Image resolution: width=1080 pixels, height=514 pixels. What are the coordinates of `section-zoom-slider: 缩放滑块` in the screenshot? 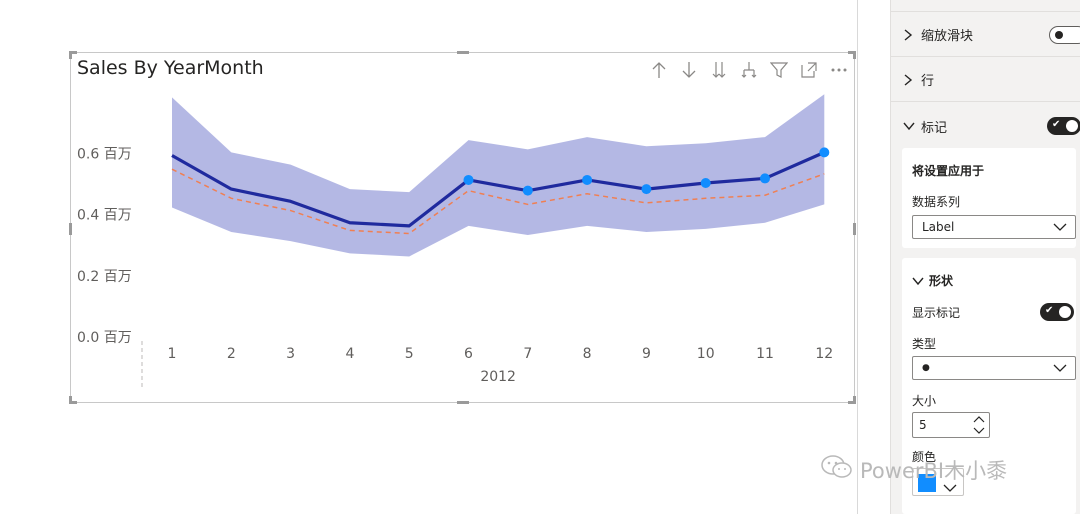 It's located at (985, 35).